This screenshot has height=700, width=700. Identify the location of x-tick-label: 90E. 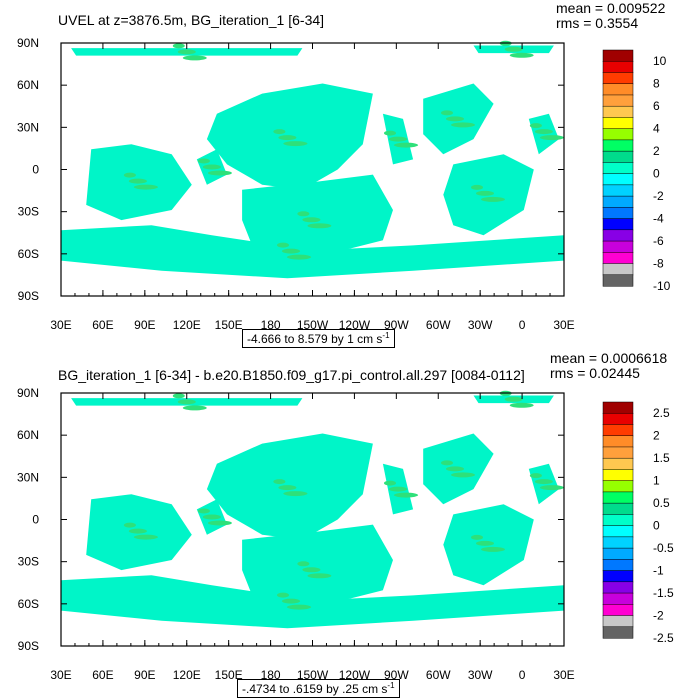
(144, 675).